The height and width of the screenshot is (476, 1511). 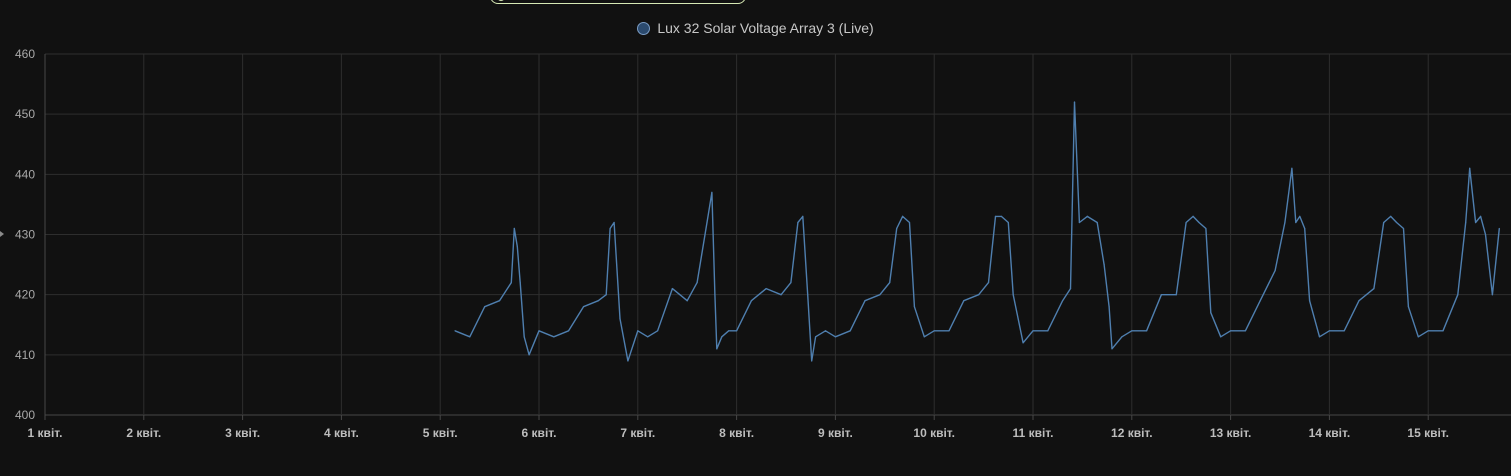 What do you see at coordinates (1132, 433) in the screenshot?
I see `x-tick-label: 12 квіт.` at bounding box center [1132, 433].